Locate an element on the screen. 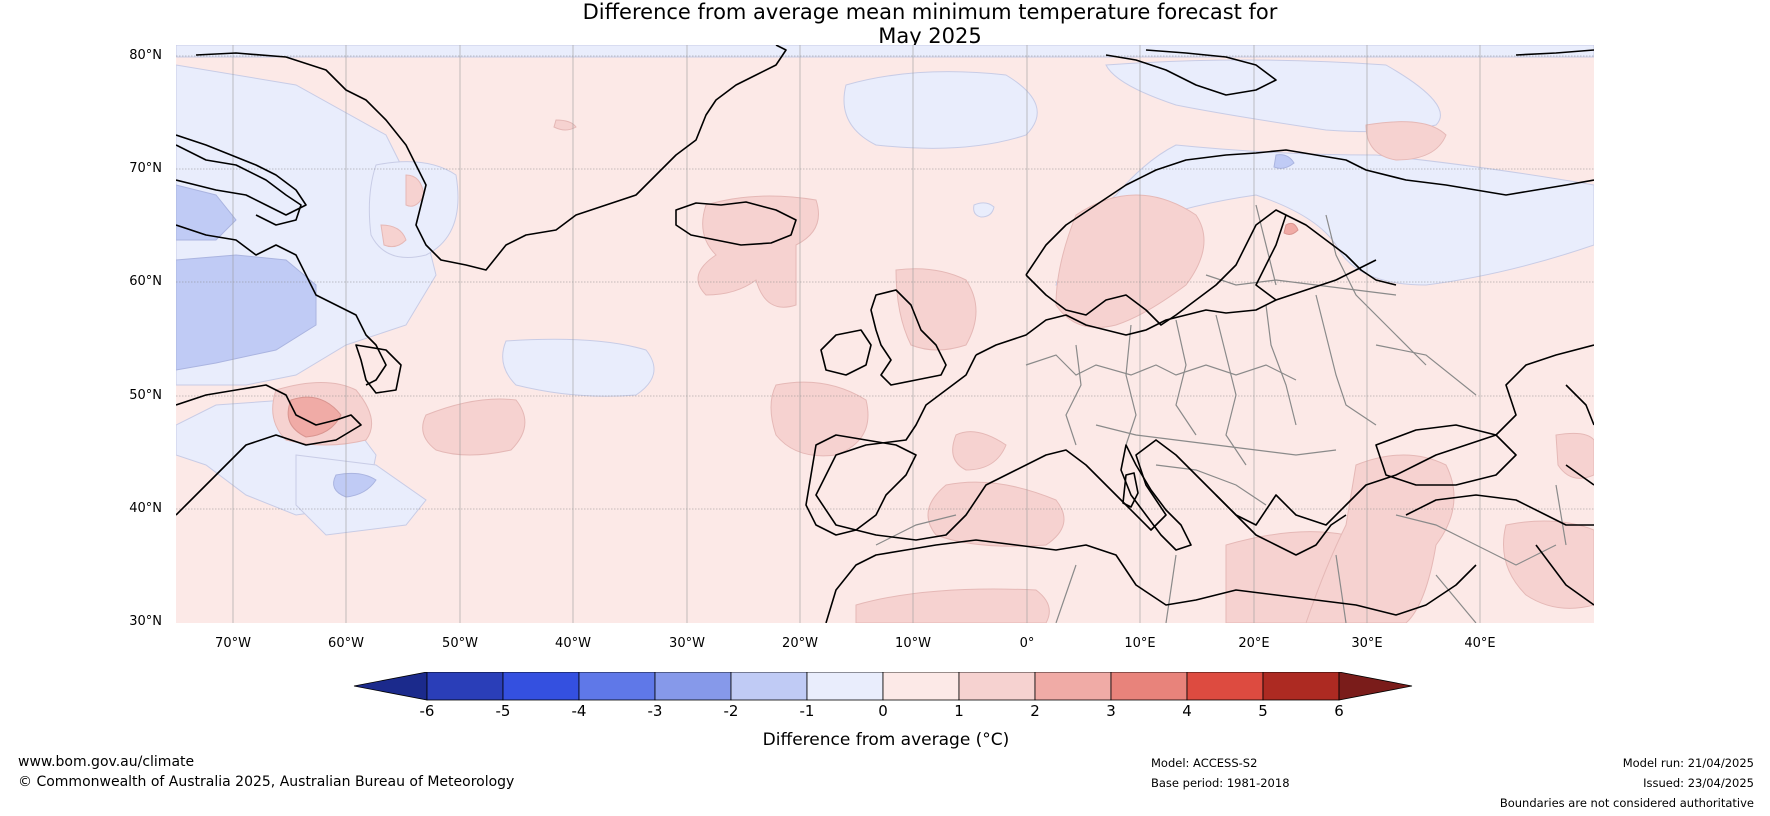  labrador-coast is located at coordinates (281, 305).